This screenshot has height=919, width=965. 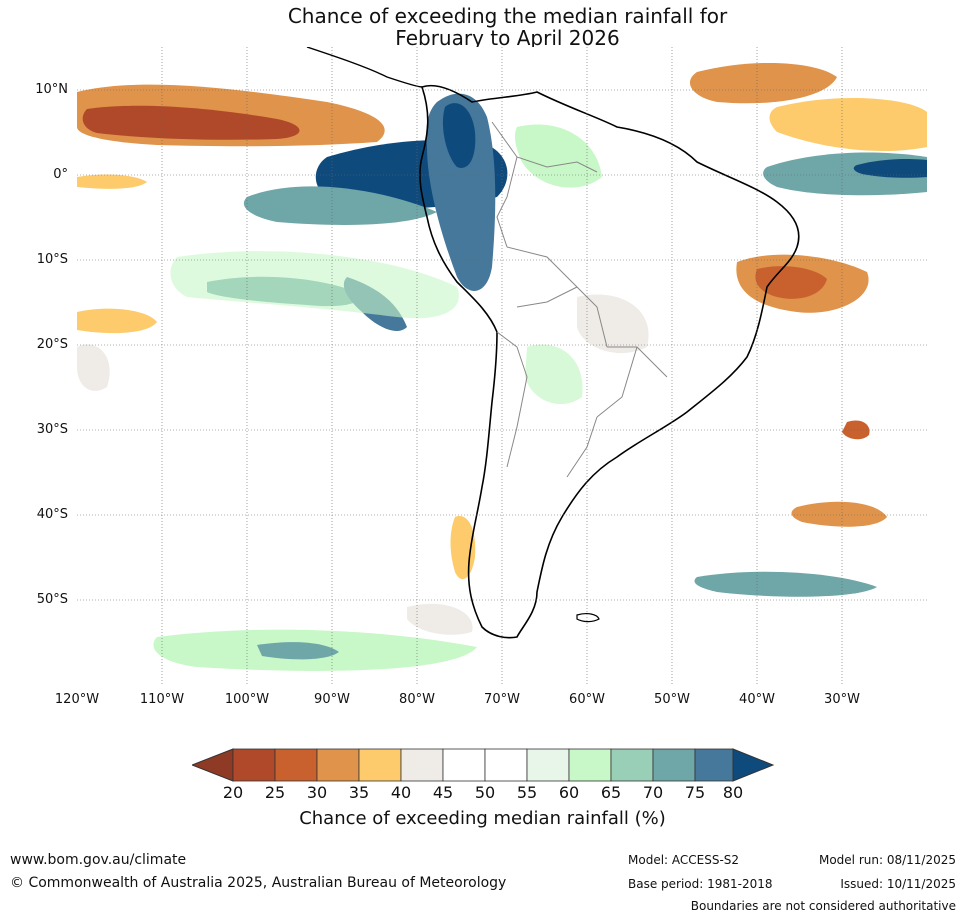 What do you see at coordinates (672, 699) in the screenshot?
I see `lon-label-50w: 50°W` at bounding box center [672, 699].